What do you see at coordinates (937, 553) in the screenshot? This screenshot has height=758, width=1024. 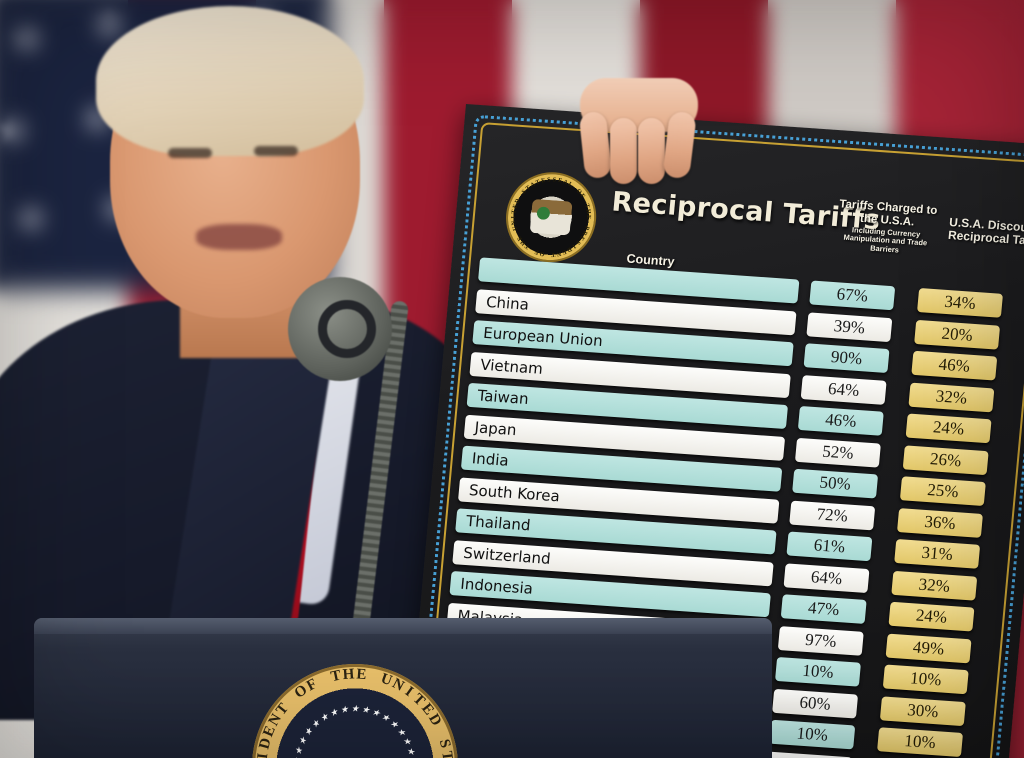 I see `cell-tariff-discounted: 31%` at bounding box center [937, 553].